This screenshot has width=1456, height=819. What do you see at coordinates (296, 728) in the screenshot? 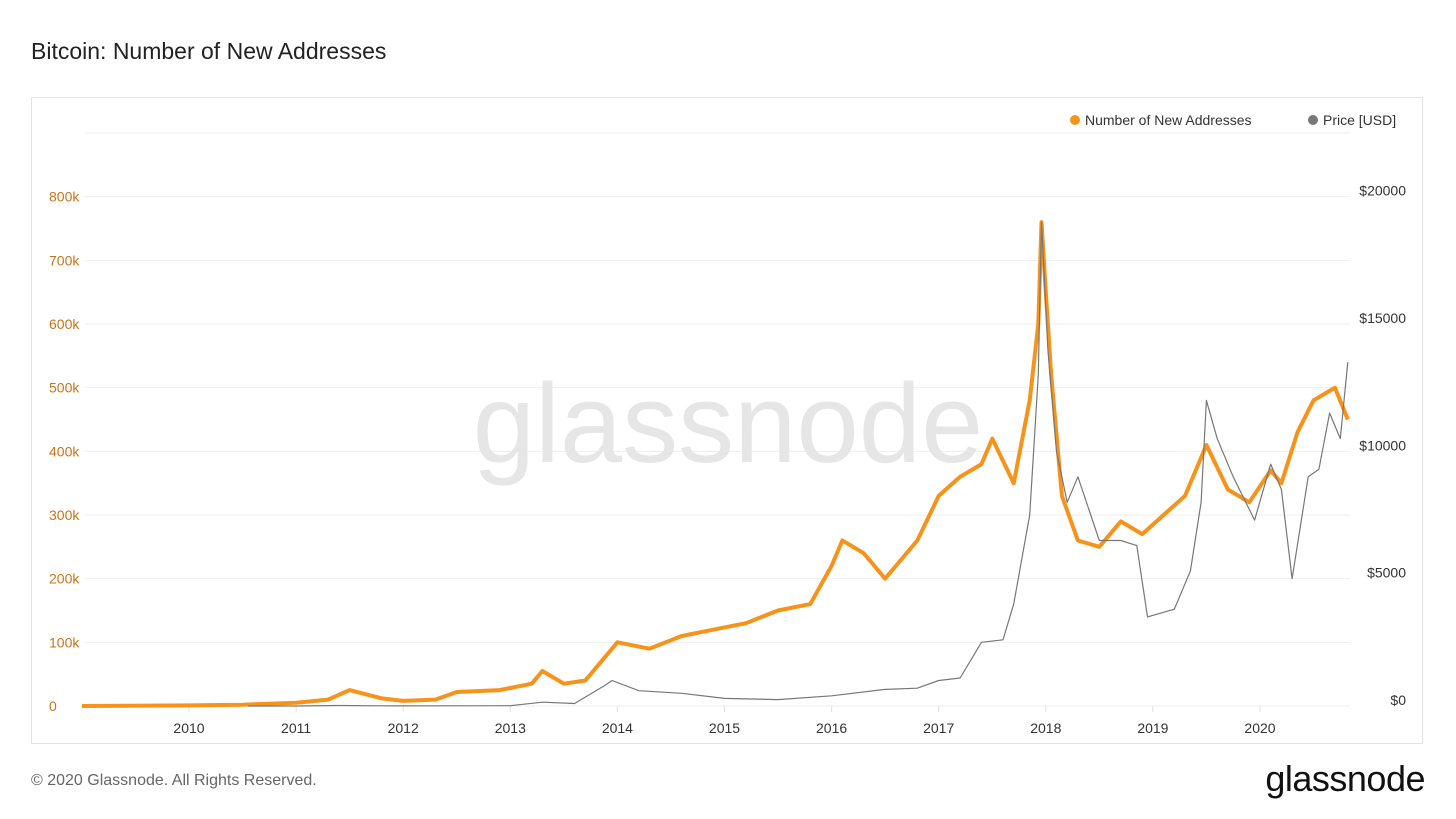
I see `x-tick-label: 2011` at bounding box center [296, 728].